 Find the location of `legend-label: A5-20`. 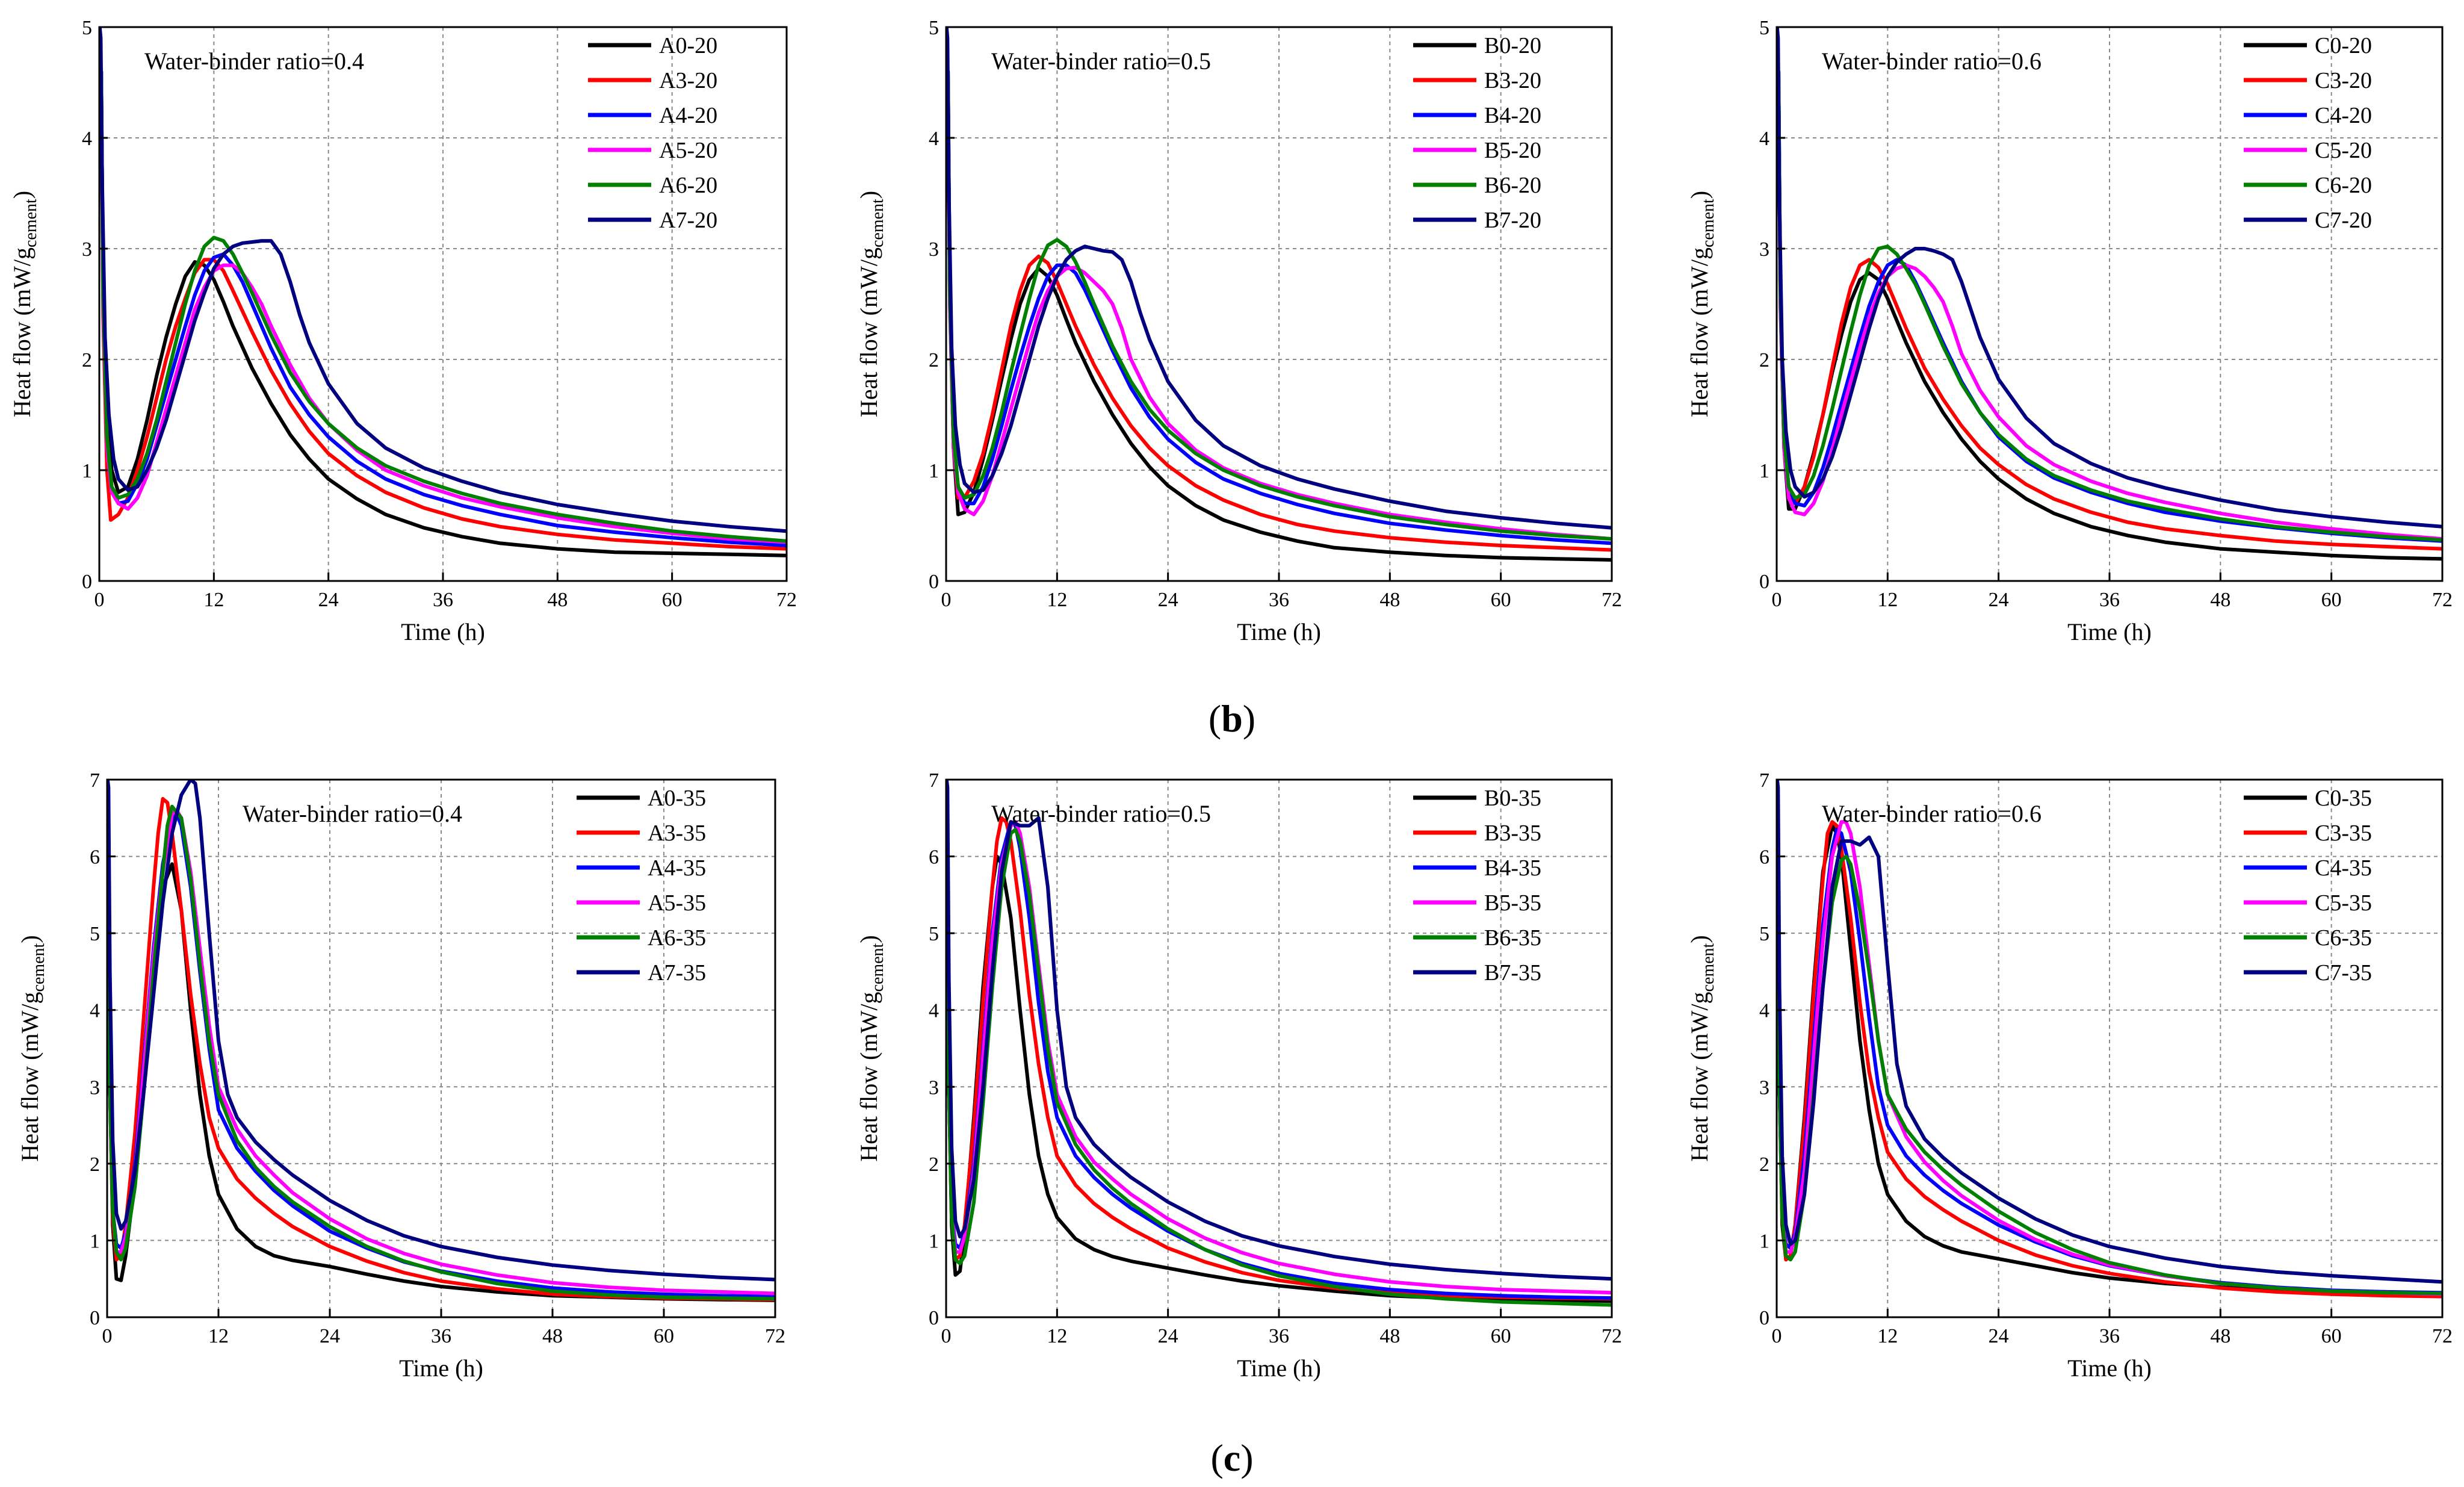

legend-label: A5-20 is located at coordinates (688, 151).